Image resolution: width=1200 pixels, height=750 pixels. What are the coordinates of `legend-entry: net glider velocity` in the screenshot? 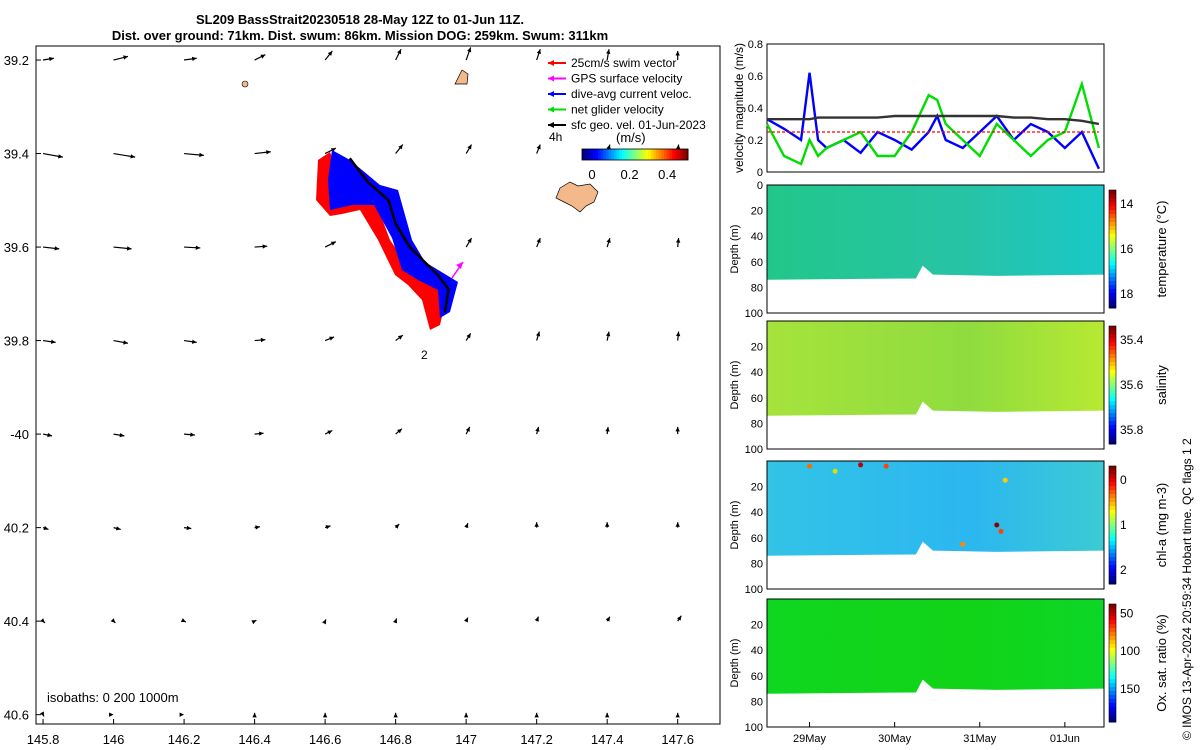 It's located at (606, 110).